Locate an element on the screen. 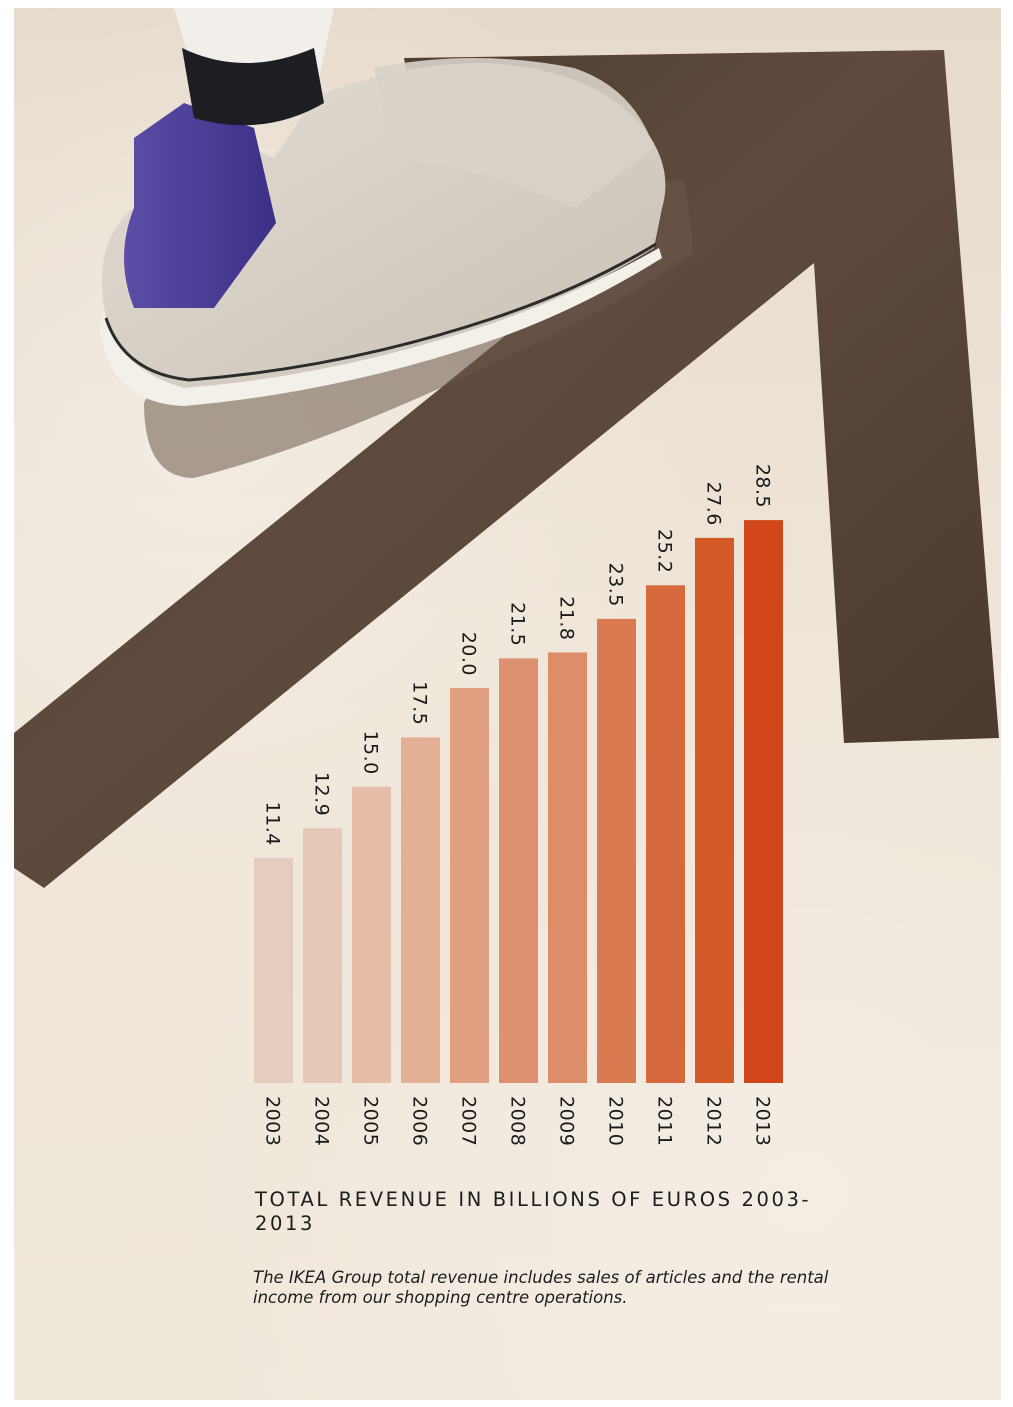 The width and height of the screenshot is (1013, 1407). bar-2007 is located at coordinates (469, 885).